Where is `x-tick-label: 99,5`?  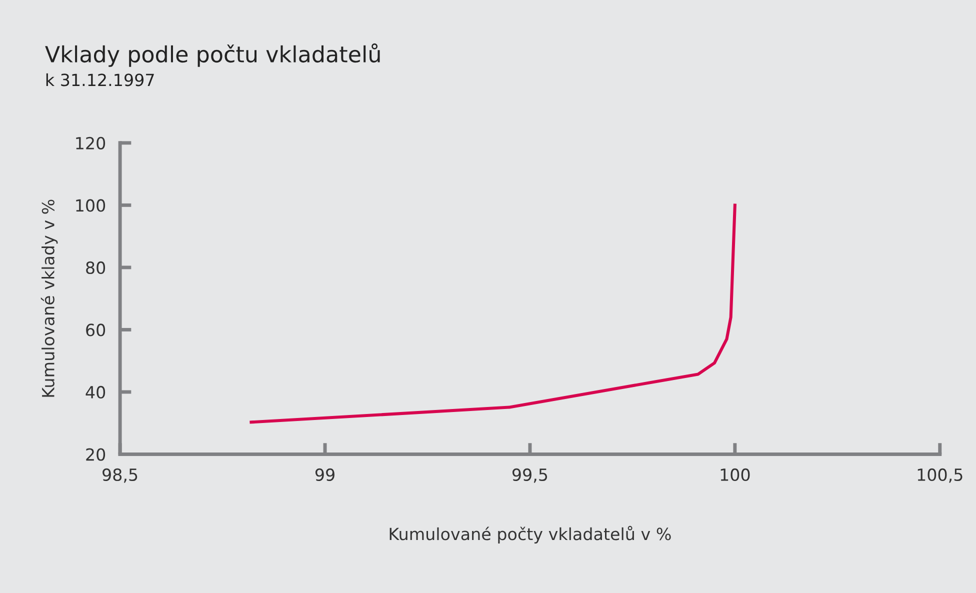
x-tick-label: 99,5 is located at coordinates (530, 475).